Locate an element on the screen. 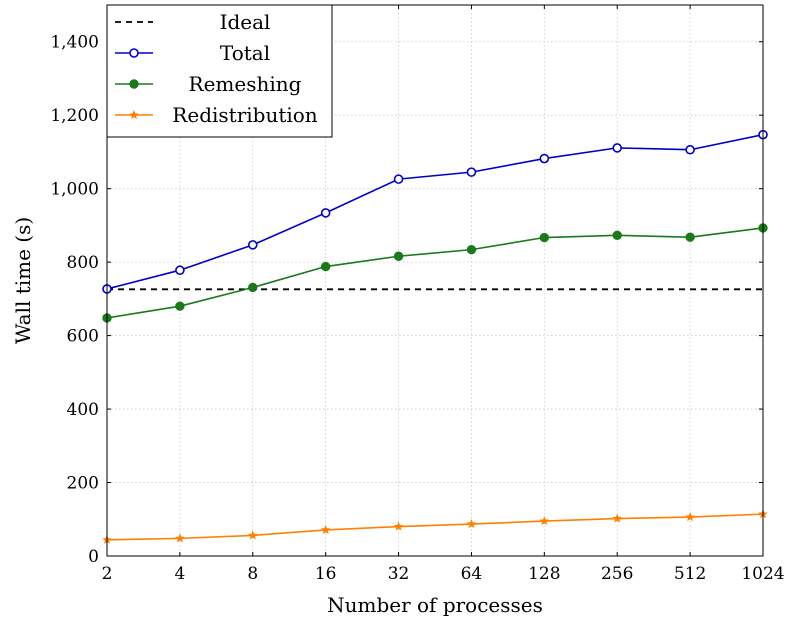 This screenshot has width=786, height=621. x-tick-label: 256 is located at coordinates (617, 574).